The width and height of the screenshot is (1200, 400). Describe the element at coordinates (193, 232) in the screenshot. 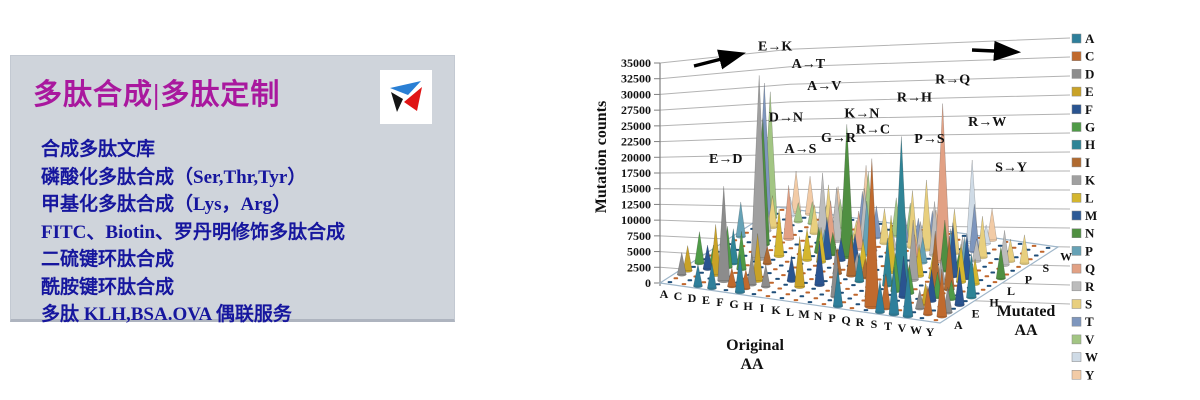

I see `service-item: FITC、Biotin、罗丹明修饰多肽合成` at that location.